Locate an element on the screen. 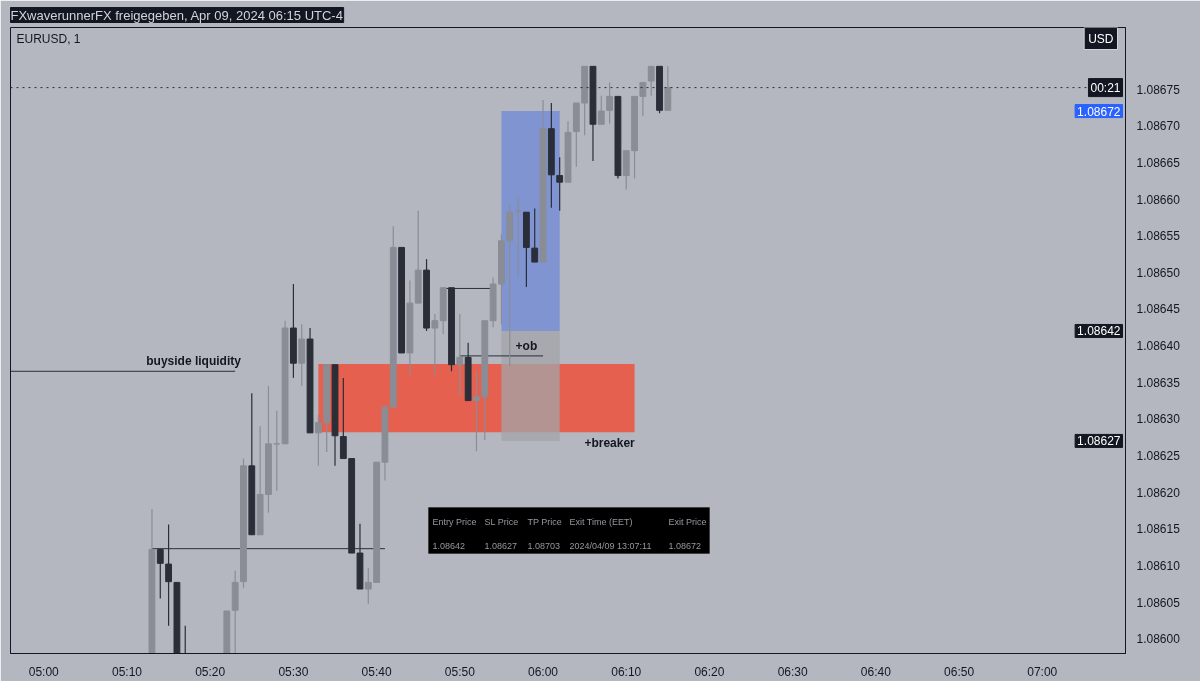  y-tick-label: 1.08675 is located at coordinates (1158, 89).